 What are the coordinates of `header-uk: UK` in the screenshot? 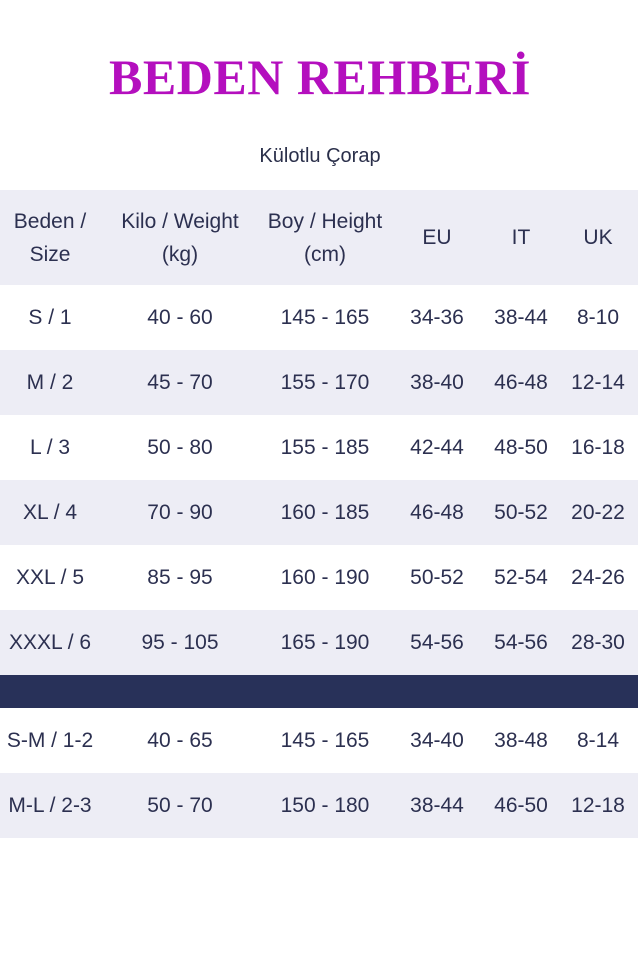 It's located at (598, 237).